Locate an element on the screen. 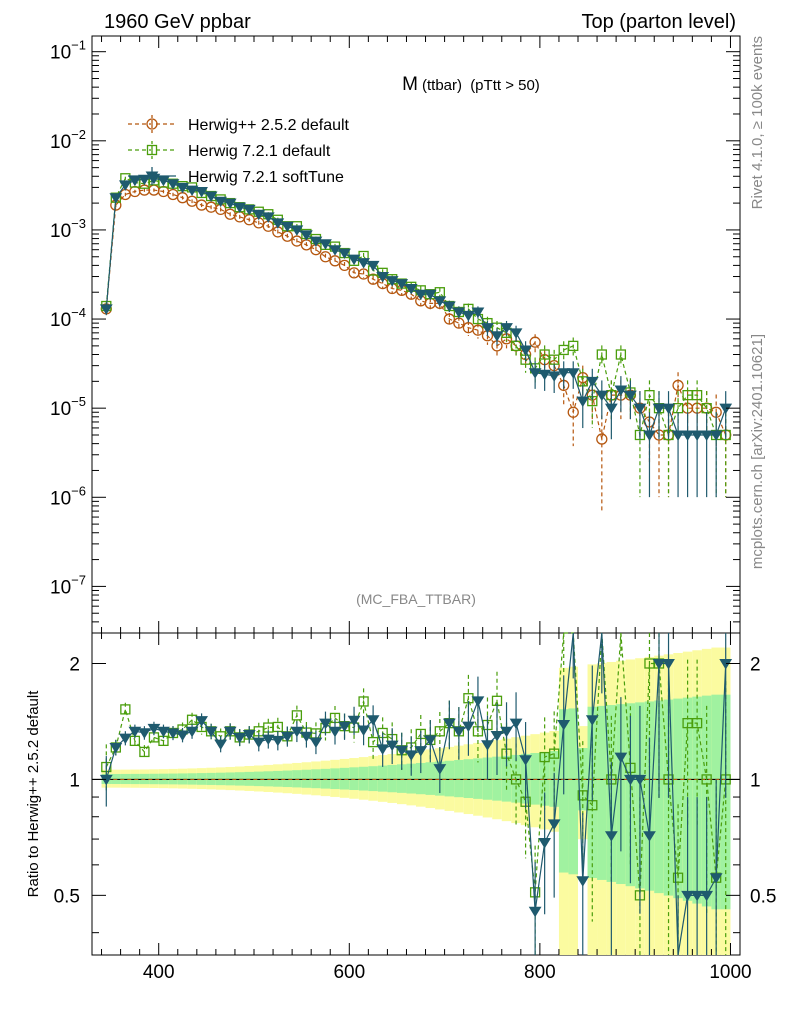  ratio-y-tick-label-left: 0.5 is located at coordinates (67, 896).